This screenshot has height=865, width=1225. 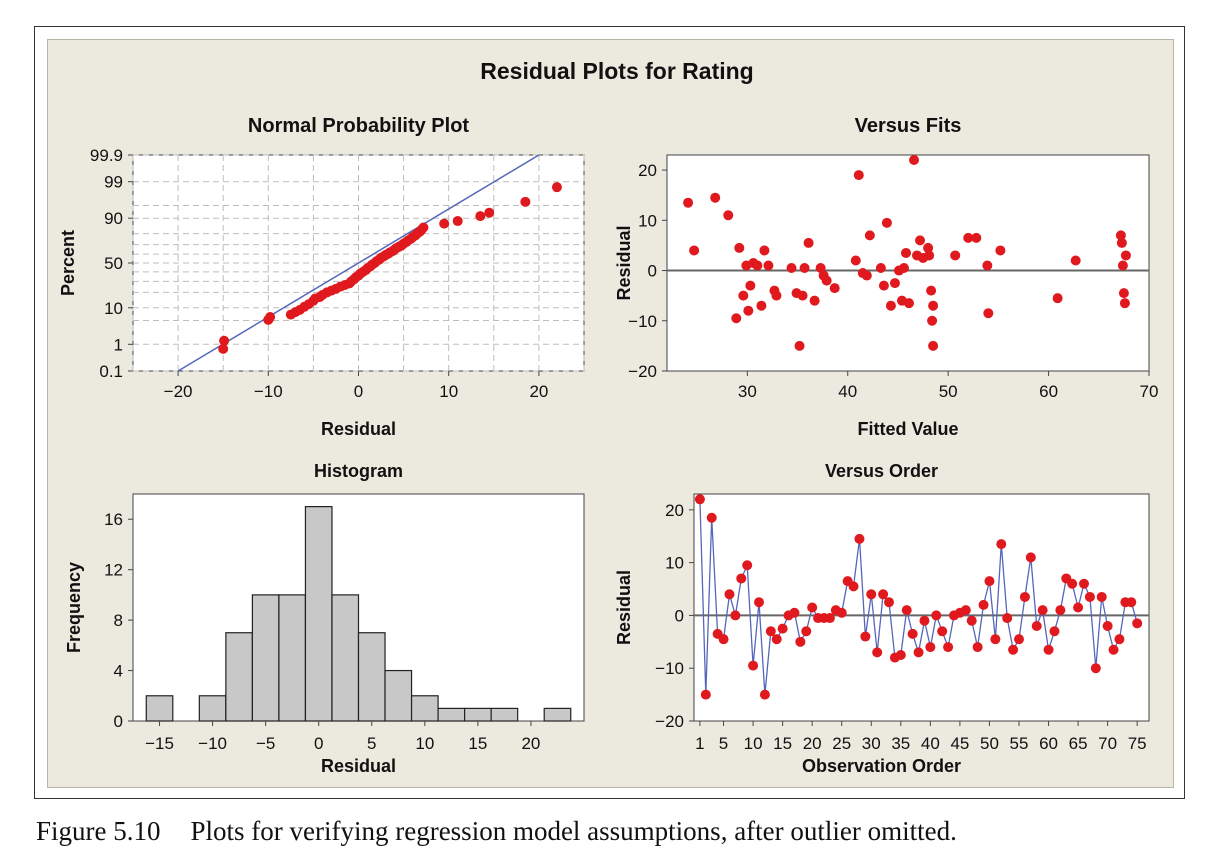 What do you see at coordinates (113, 263) in the screenshot?
I see `npp-ytick-label: 50` at bounding box center [113, 263].